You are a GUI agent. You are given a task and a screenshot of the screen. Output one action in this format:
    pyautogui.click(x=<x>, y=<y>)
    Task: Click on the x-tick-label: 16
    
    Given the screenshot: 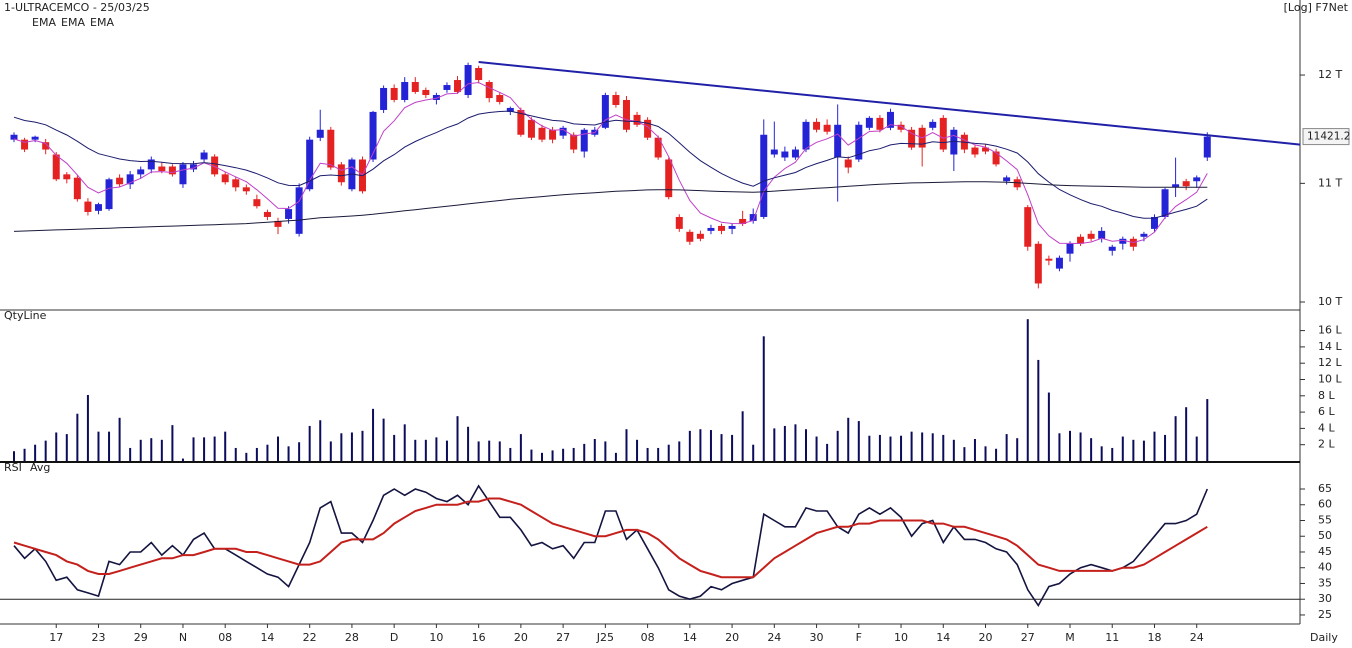 What is the action you would take?
    pyautogui.click(x=479, y=637)
    